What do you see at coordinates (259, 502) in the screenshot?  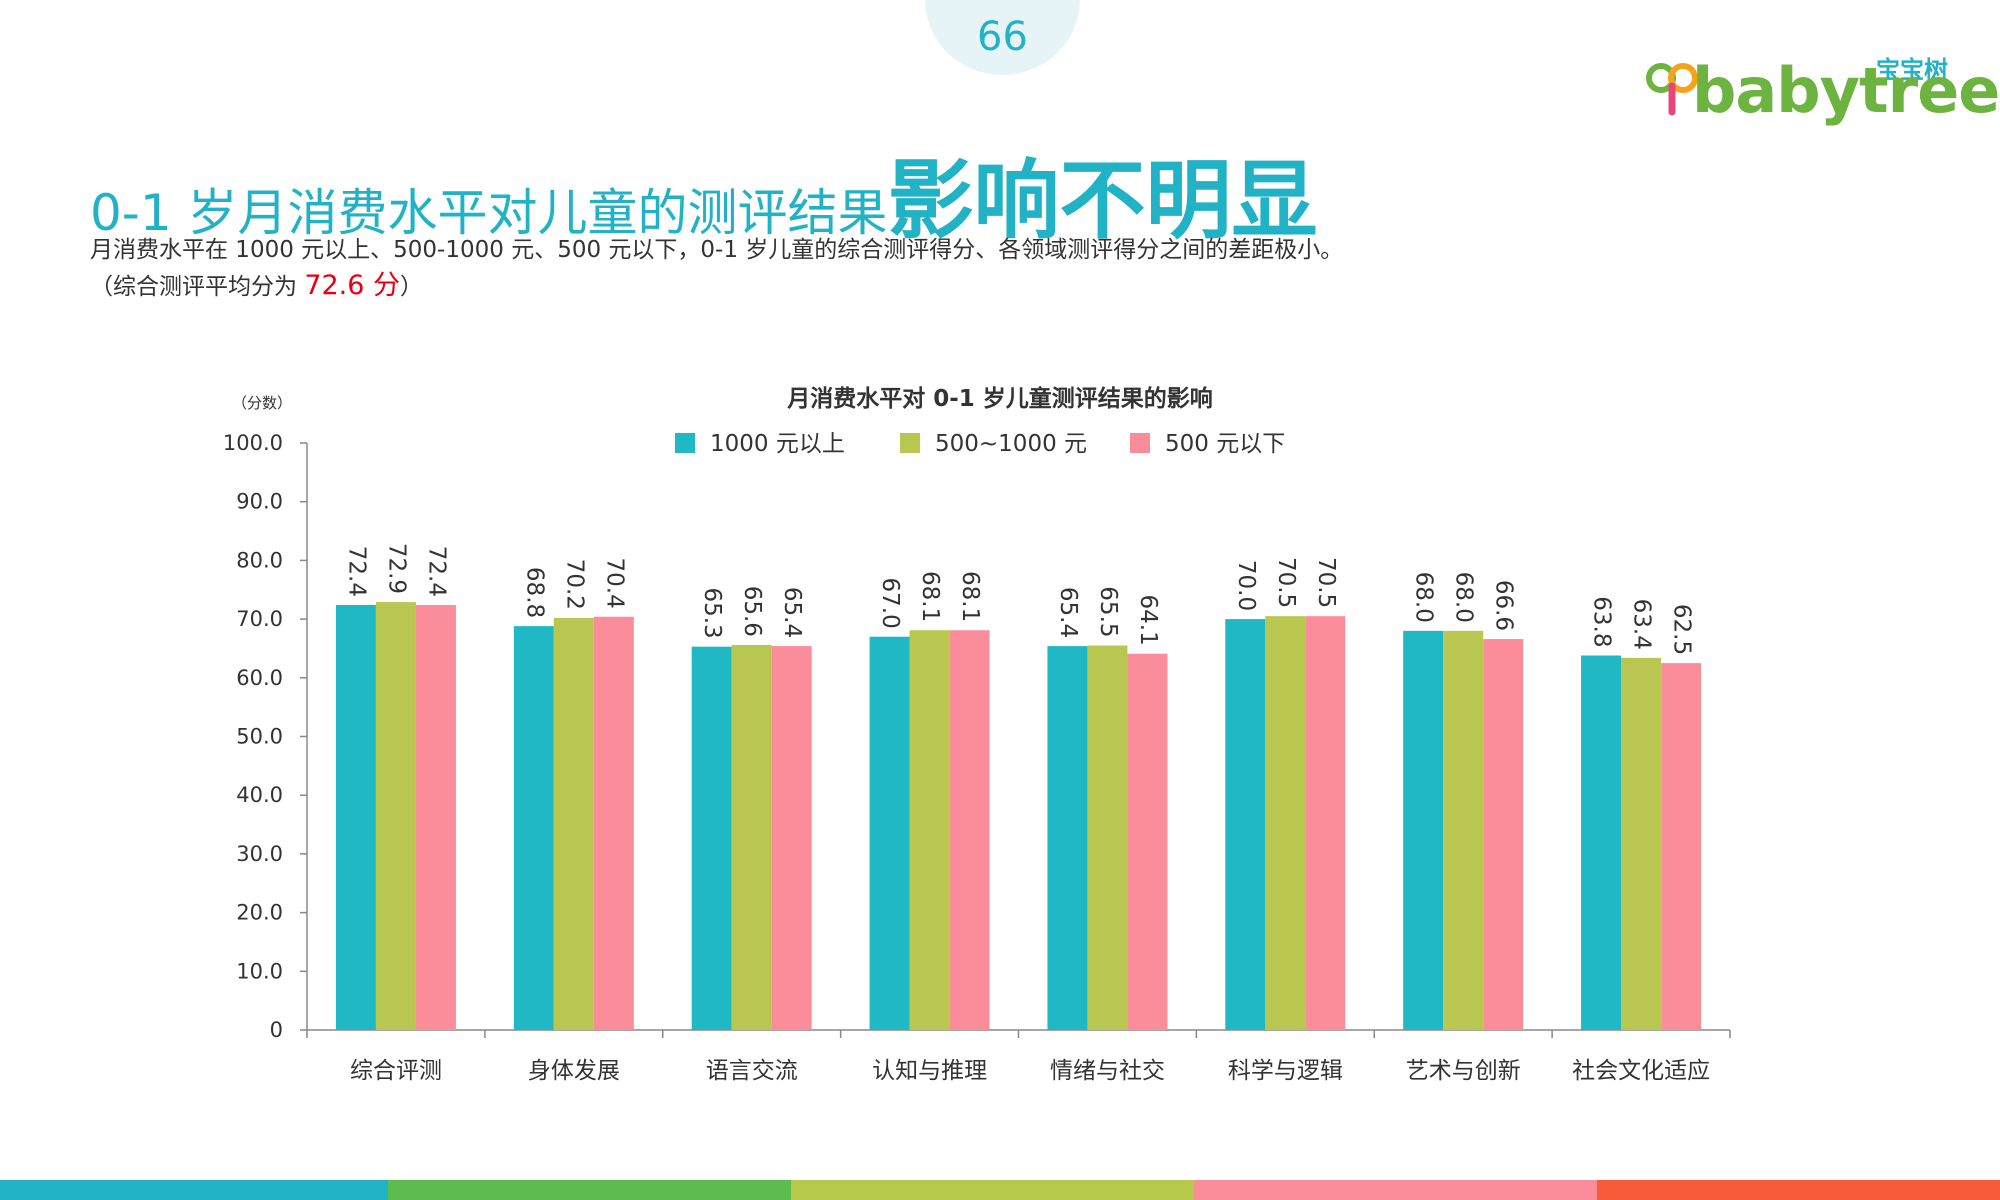 I see `y-tick-label: 90.0` at bounding box center [259, 502].